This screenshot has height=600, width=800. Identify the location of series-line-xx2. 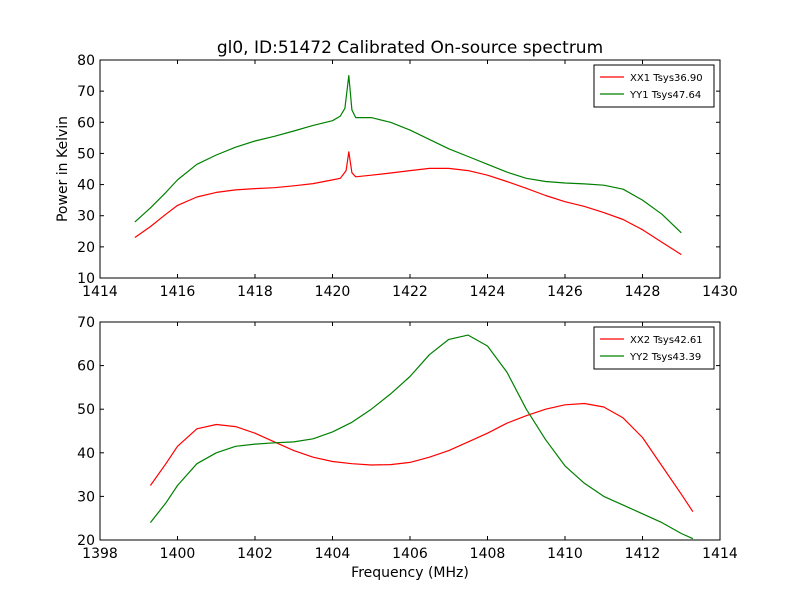
(421, 457).